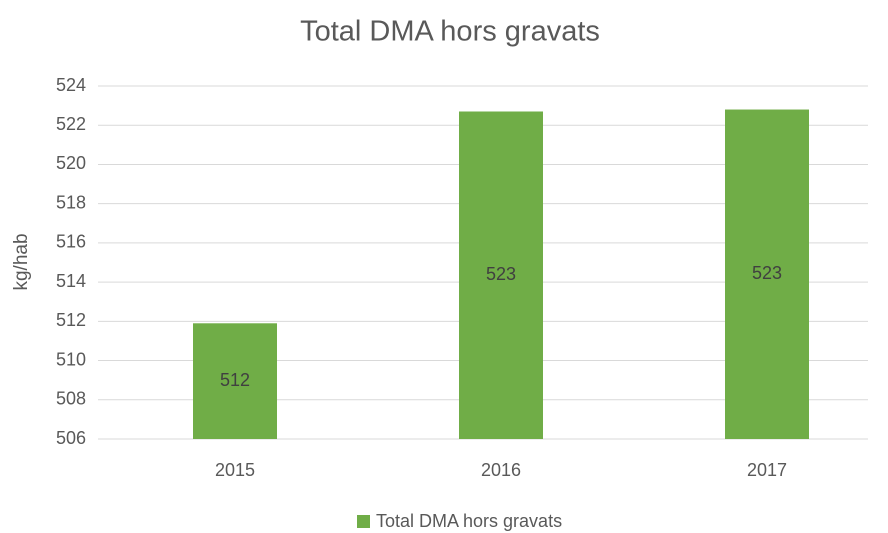  I want to click on y-tick-label: 506, so click(71, 438).